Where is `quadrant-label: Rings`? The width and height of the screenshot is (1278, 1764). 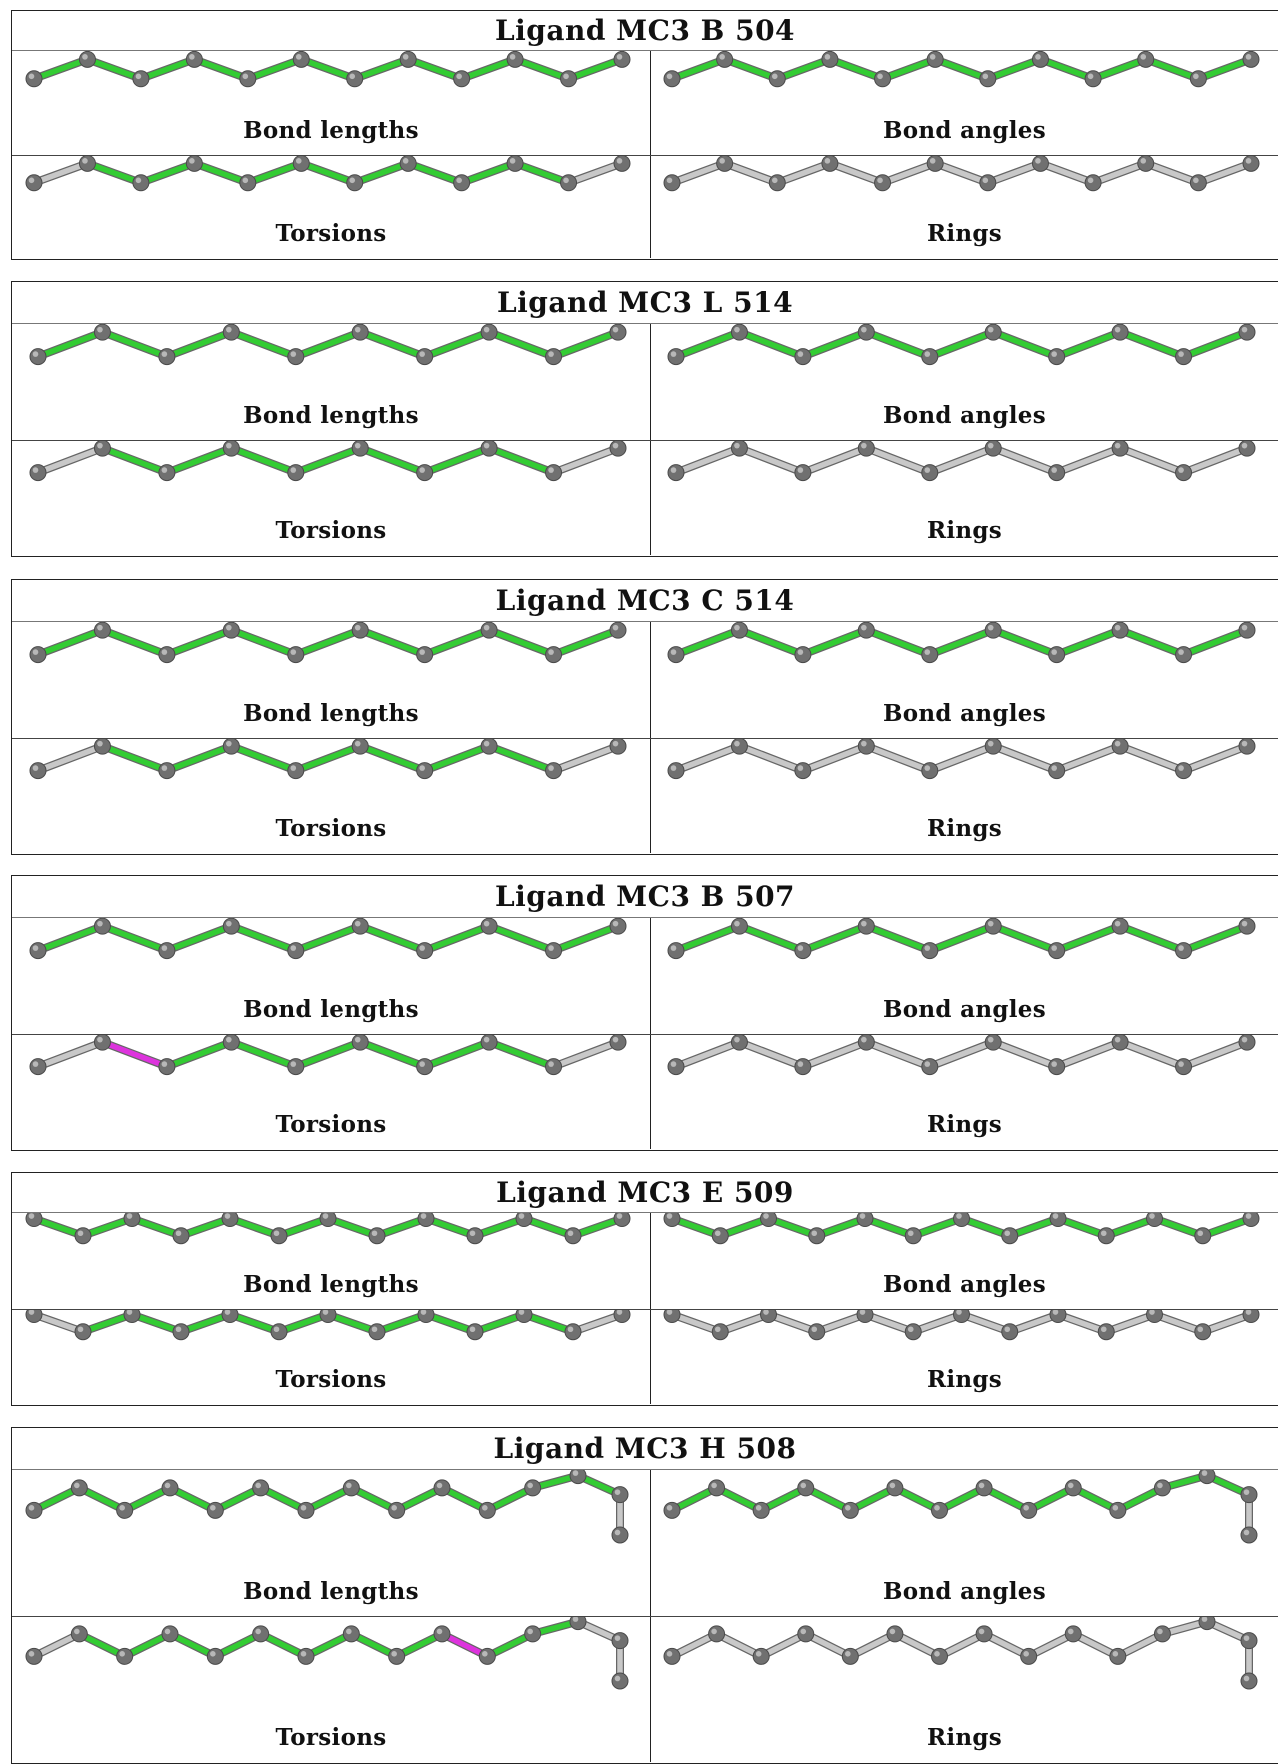
quadrant-label: Rings is located at coordinates (964, 1737).